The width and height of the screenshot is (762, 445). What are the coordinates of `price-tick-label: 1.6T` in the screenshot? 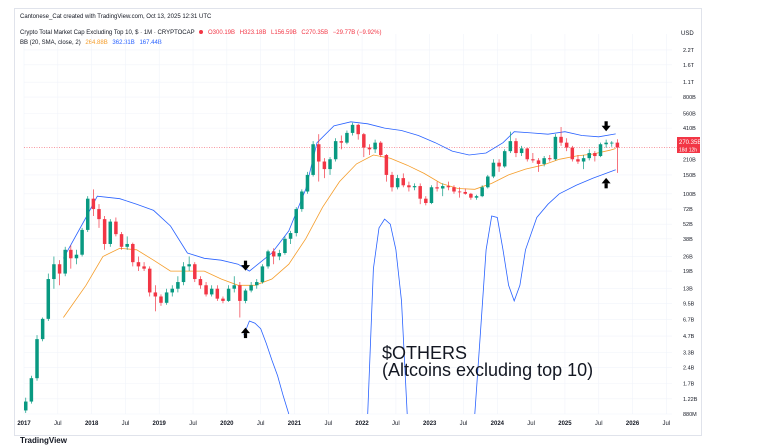 It's located at (689, 66).